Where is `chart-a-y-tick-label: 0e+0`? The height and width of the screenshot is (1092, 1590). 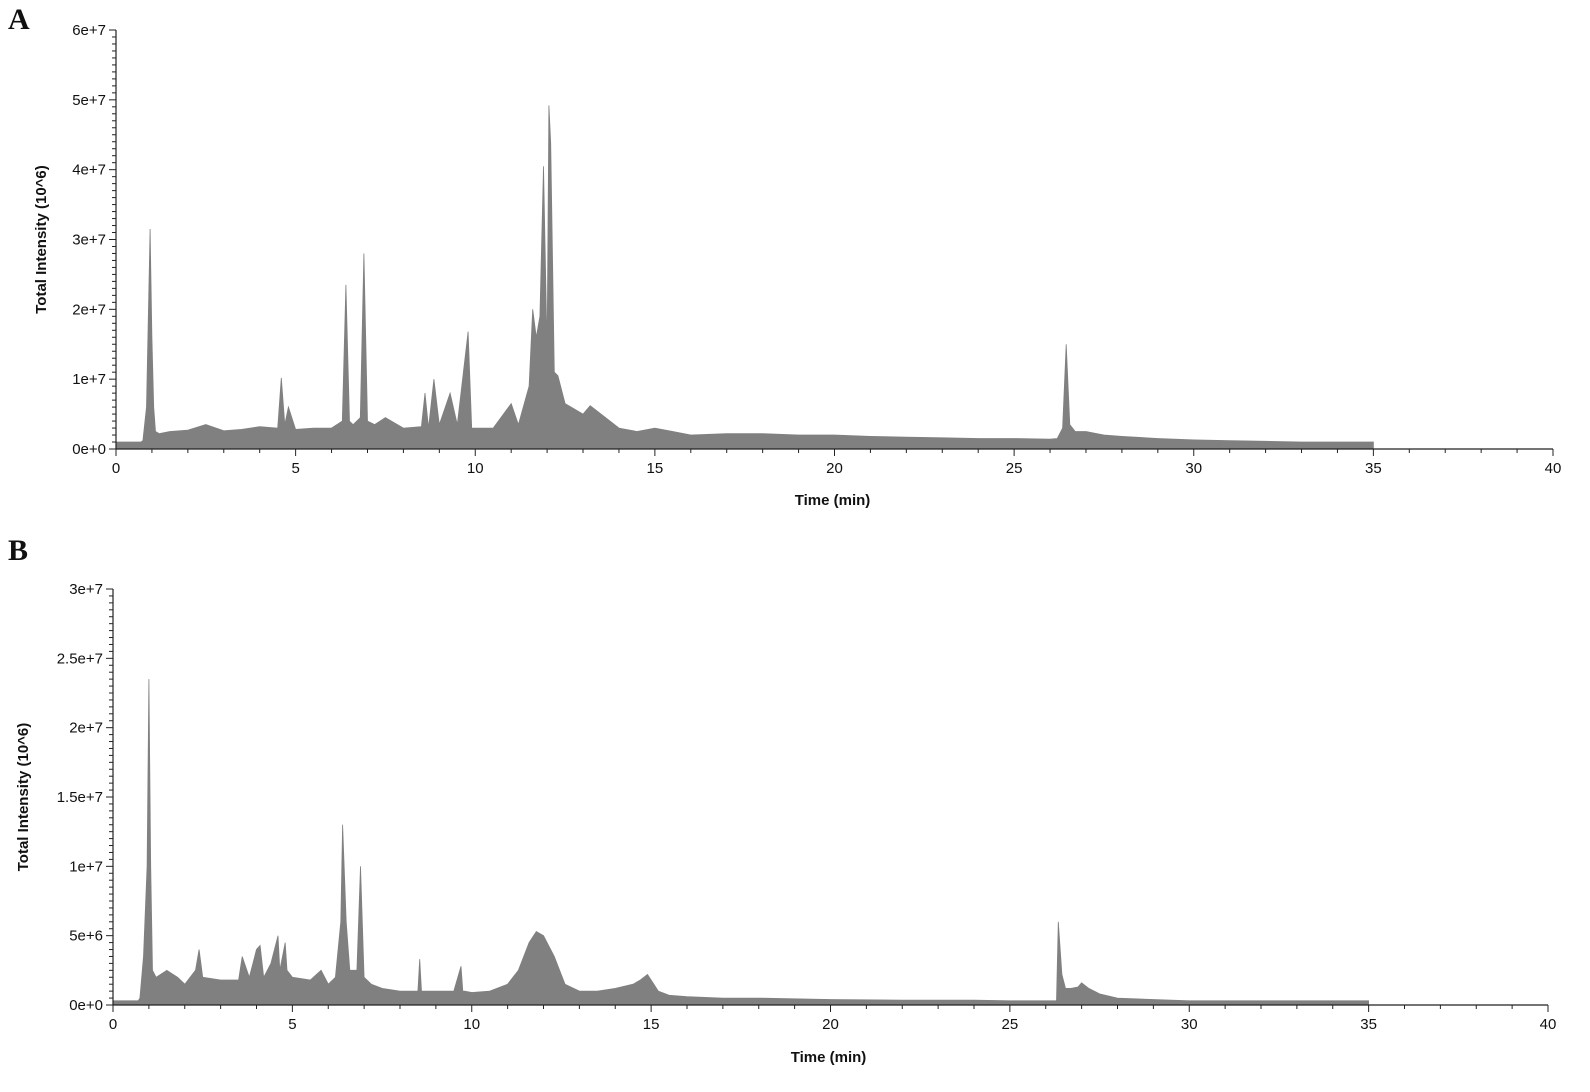 chart-a-y-tick-label: 0e+0 is located at coordinates (89, 449).